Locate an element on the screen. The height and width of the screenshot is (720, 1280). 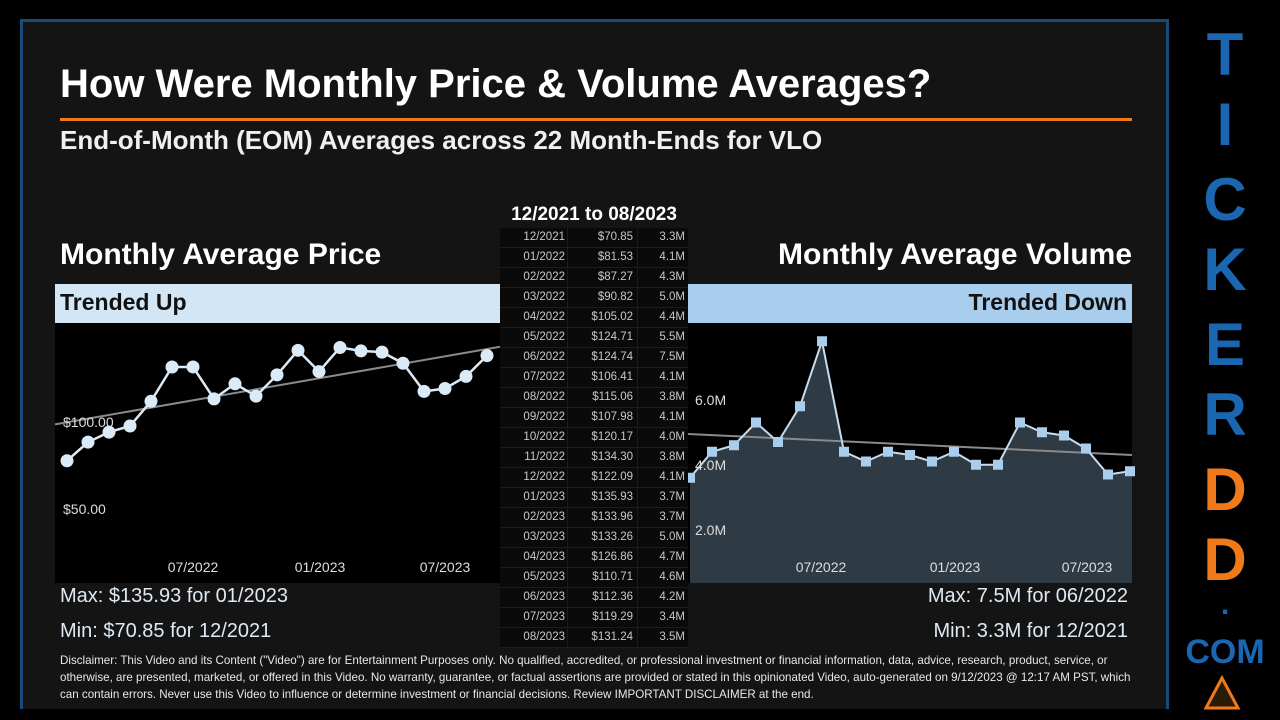
price-cell: $81.53 is located at coordinates (603, 257).